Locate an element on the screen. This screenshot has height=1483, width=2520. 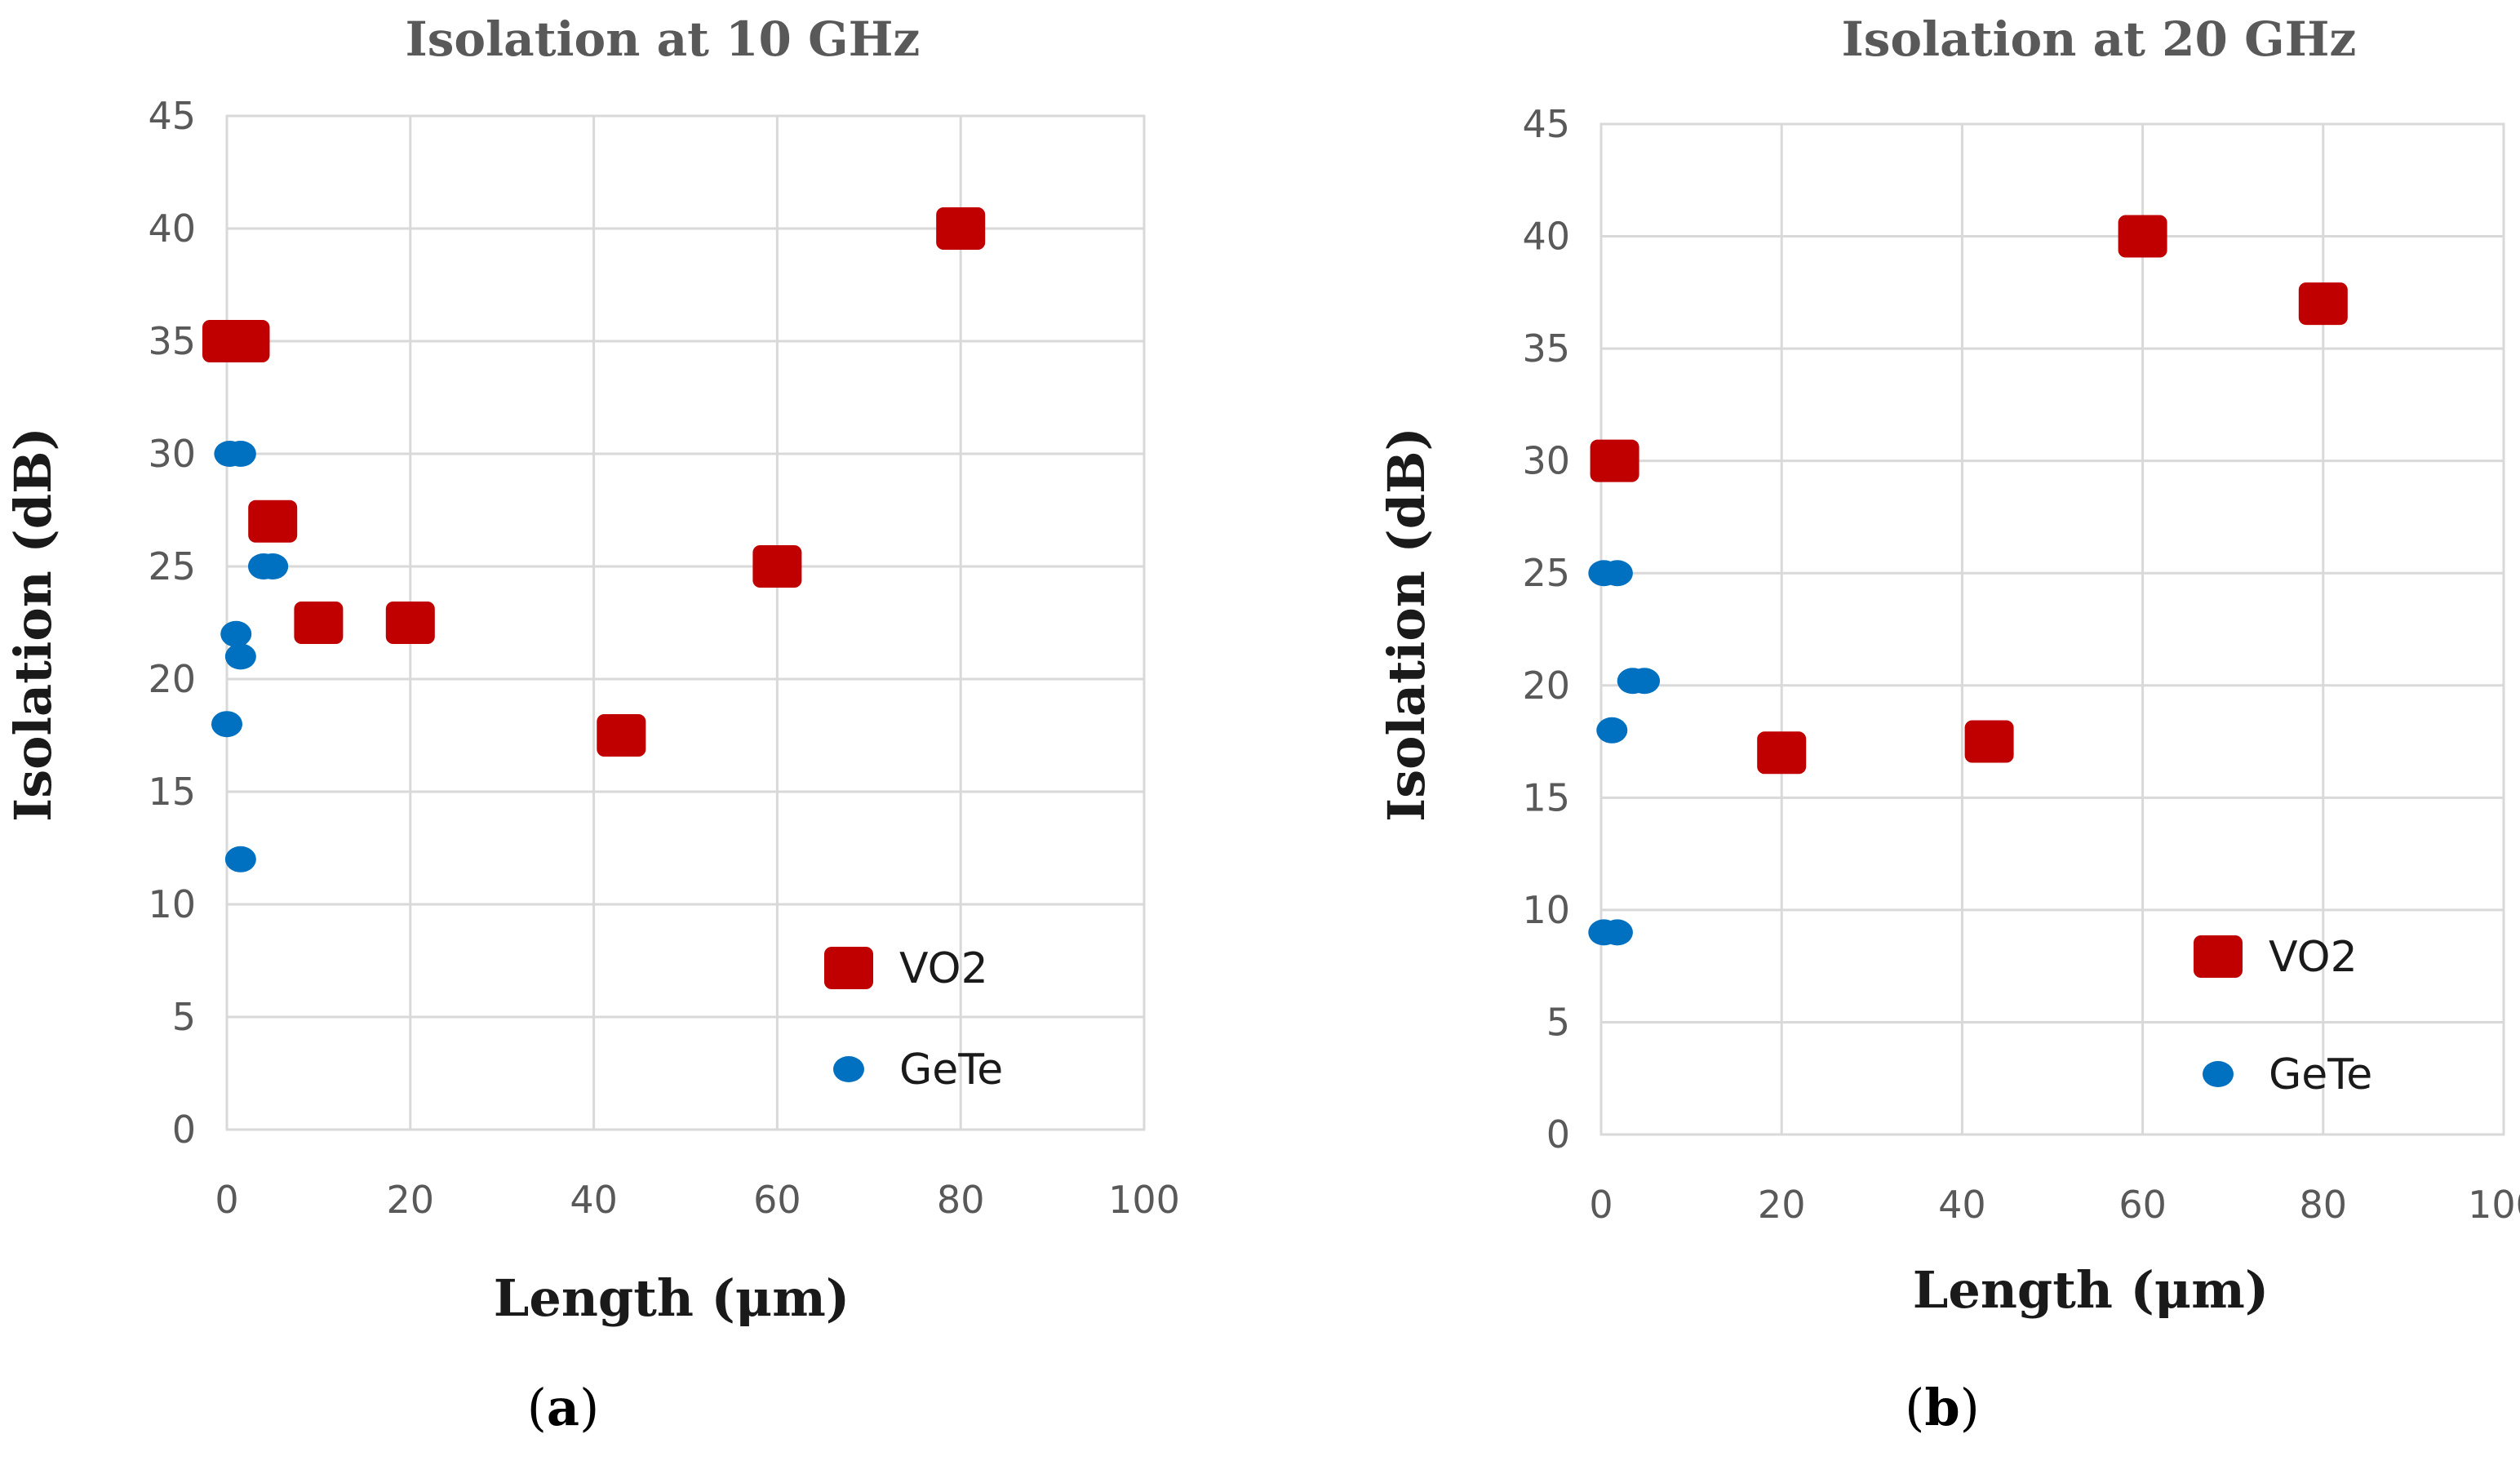
panel-label: (b) is located at coordinates (1943, 1407).